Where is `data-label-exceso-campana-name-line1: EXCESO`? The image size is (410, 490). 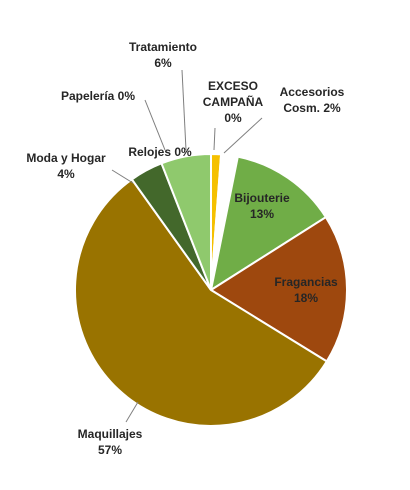
data-label-exceso-campana-name-line1: EXCESO is located at coordinates (233, 86).